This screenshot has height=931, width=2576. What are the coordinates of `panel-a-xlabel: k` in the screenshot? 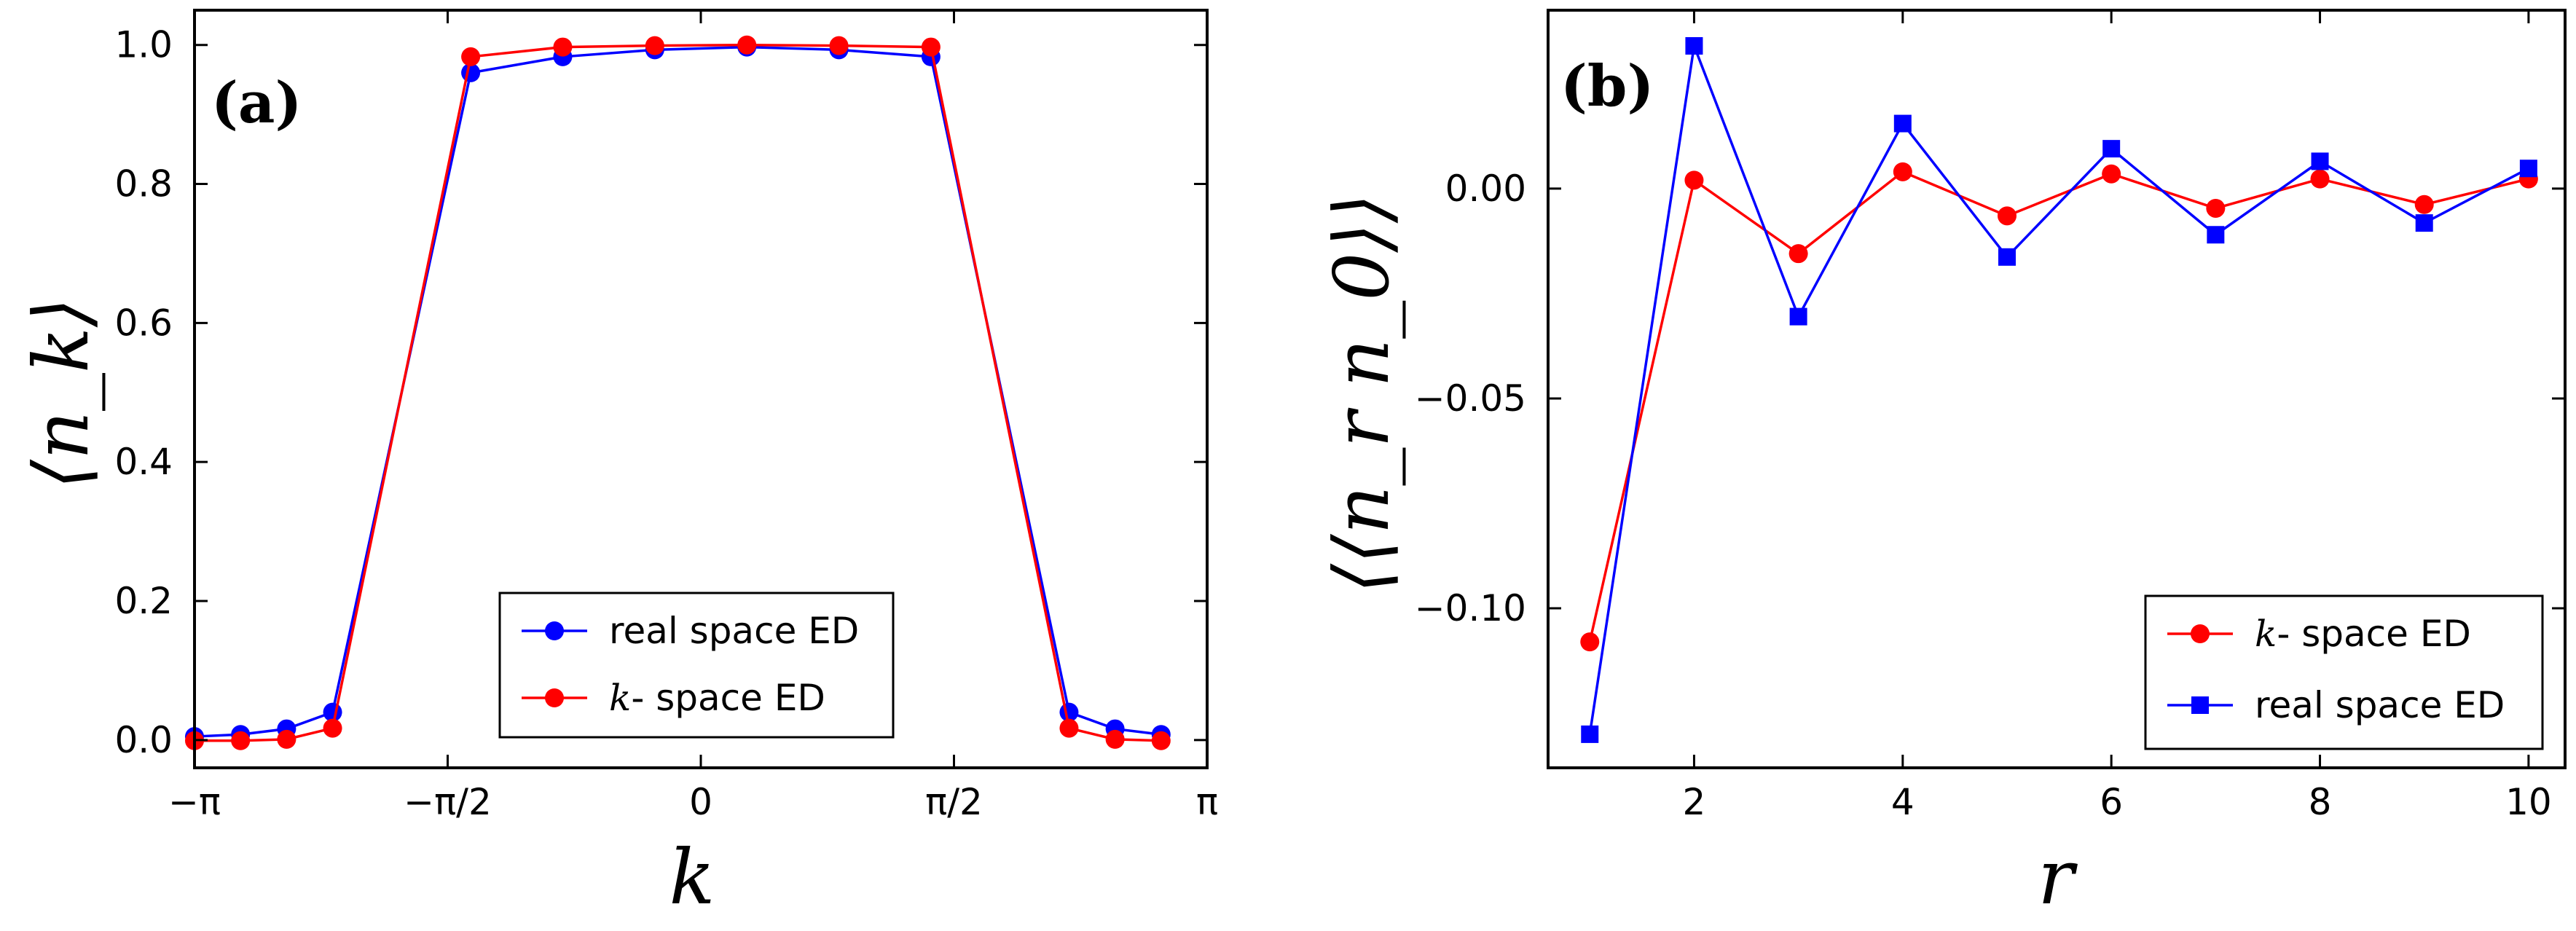 It's located at (692, 878).